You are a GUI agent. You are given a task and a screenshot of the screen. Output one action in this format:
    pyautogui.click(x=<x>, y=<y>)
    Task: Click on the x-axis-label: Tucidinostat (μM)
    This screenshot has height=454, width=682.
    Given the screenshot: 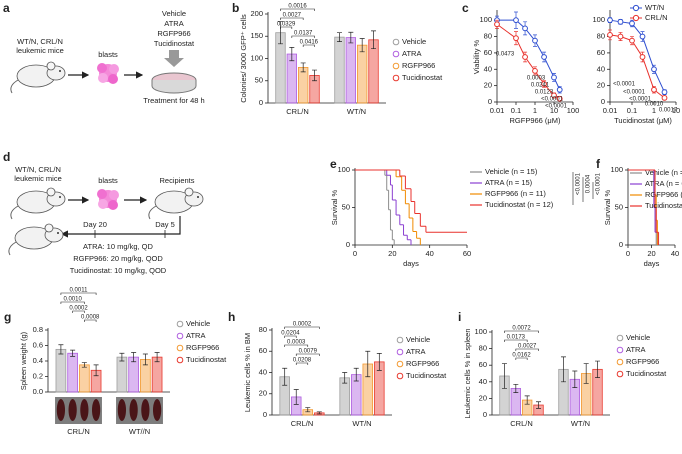 What is the action you would take?
    pyautogui.click(x=643, y=120)
    